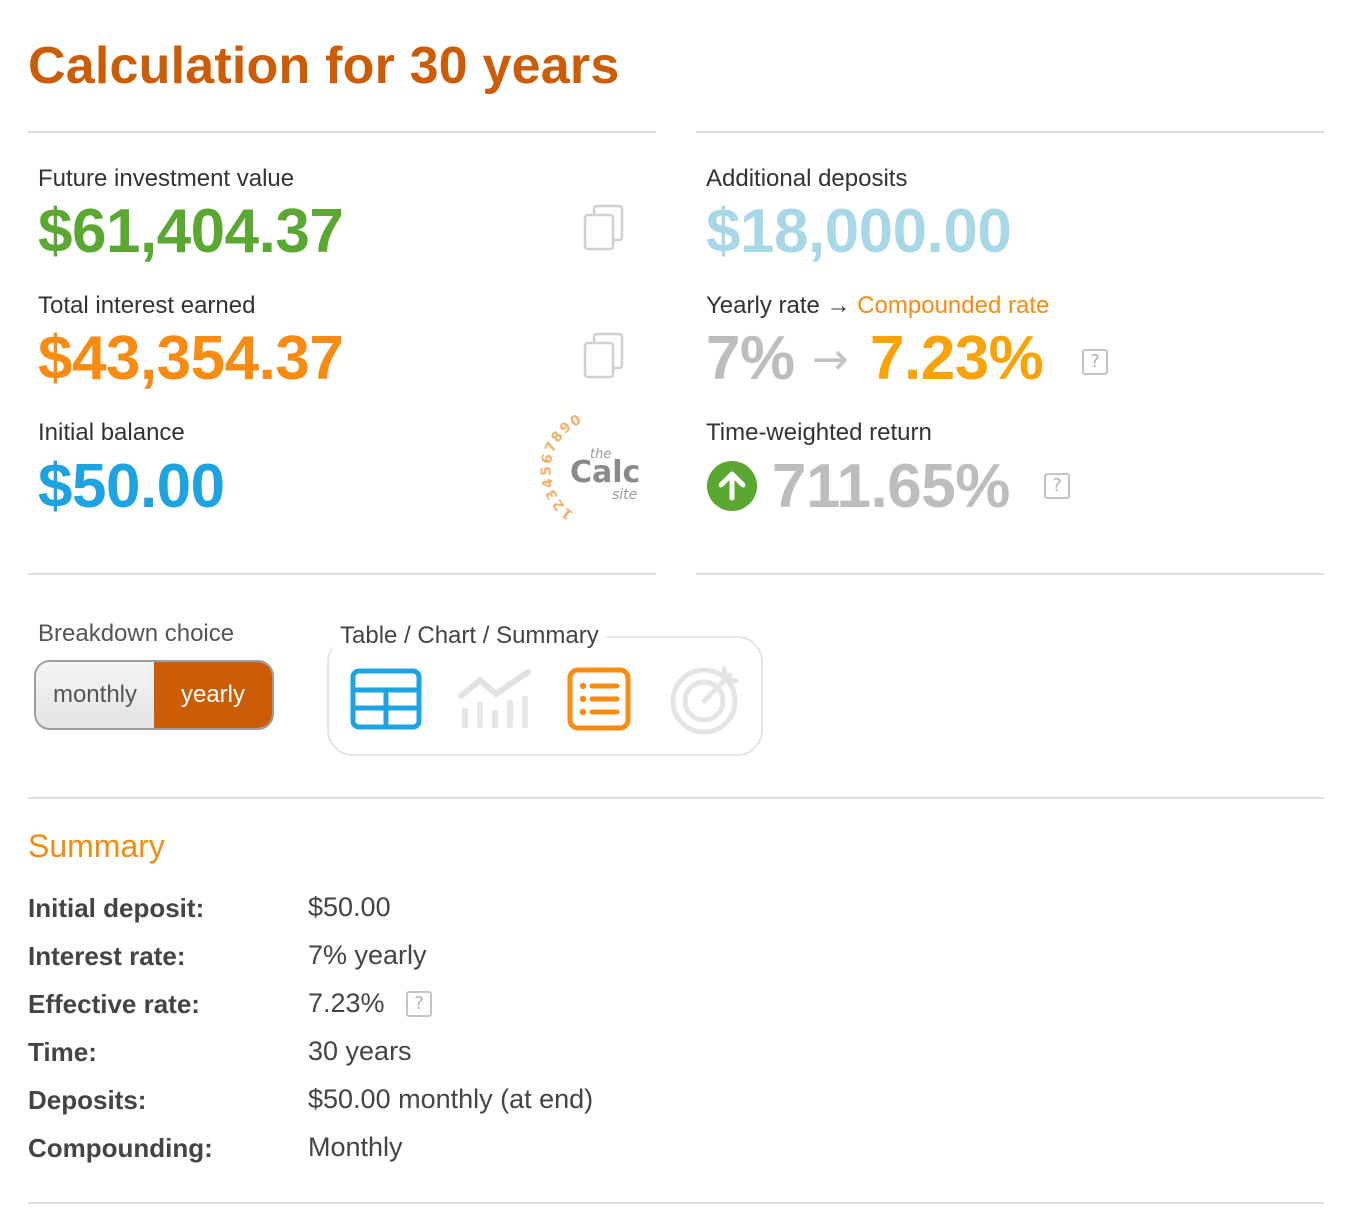 This screenshot has height=1226, width=1346. What do you see at coordinates (838, 305) in the screenshot?
I see `rate-arrow: →` at bounding box center [838, 305].